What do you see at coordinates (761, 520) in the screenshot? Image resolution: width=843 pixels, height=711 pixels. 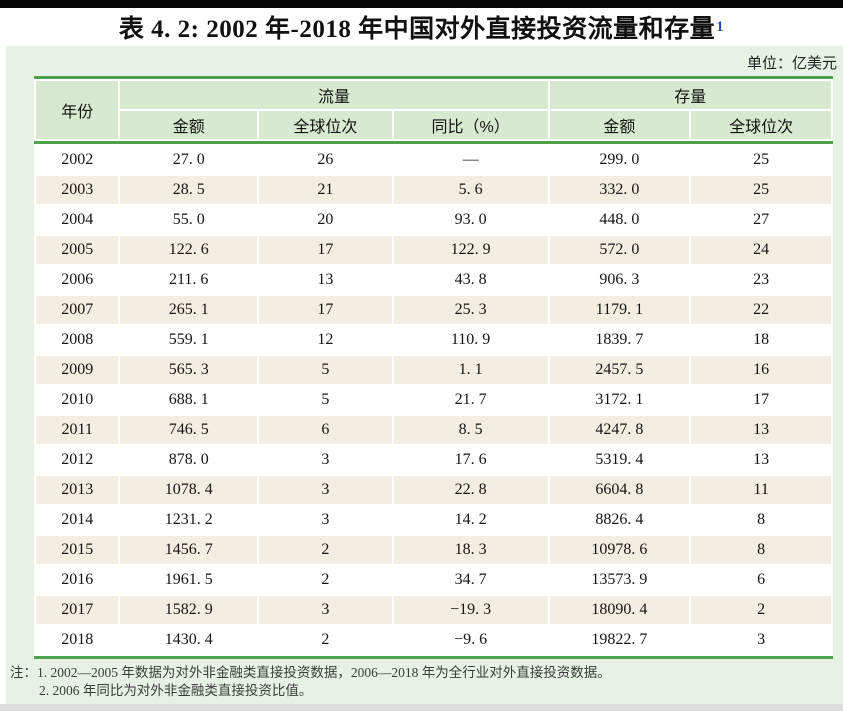 I see `table-cell: 8` at bounding box center [761, 520].